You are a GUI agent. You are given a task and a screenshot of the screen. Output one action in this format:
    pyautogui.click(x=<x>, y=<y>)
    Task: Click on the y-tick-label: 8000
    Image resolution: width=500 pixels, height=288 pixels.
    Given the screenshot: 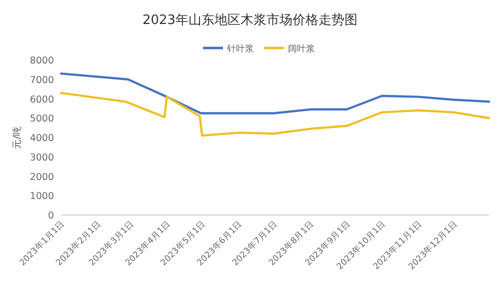 What is the action you would take?
    pyautogui.click(x=42, y=61)
    